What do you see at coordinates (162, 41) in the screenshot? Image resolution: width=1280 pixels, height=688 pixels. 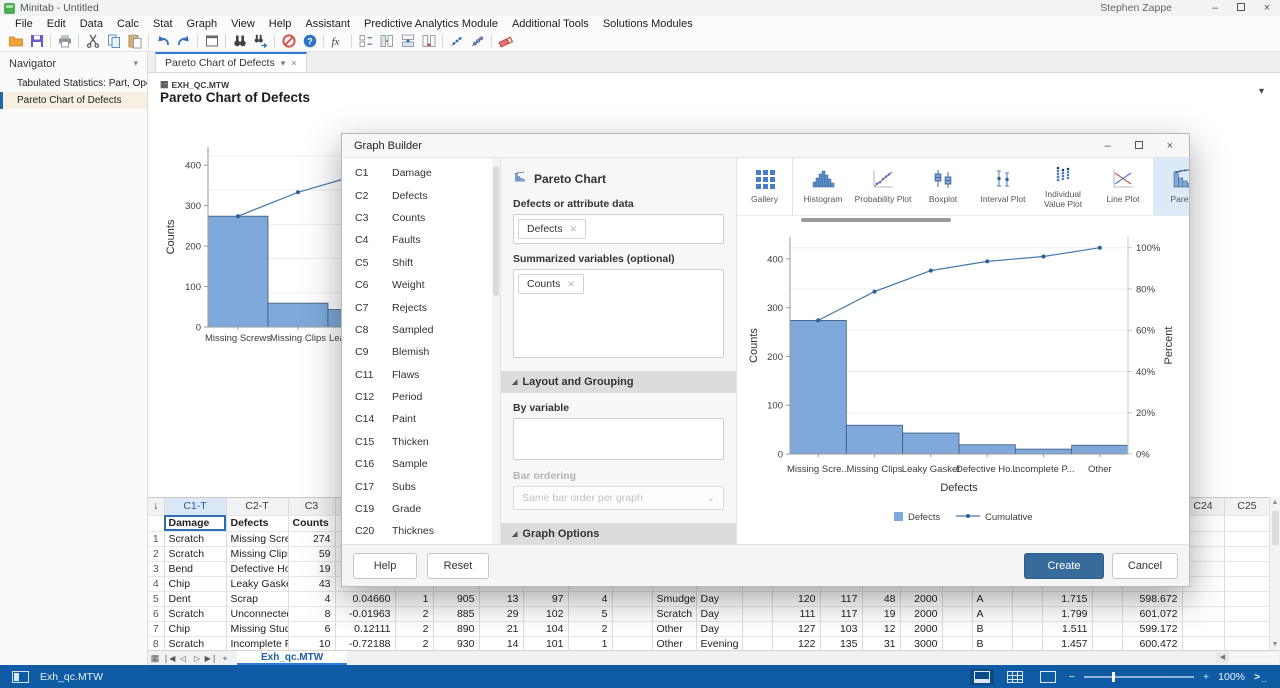 I see `undo-icon` at bounding box center [162, 41].